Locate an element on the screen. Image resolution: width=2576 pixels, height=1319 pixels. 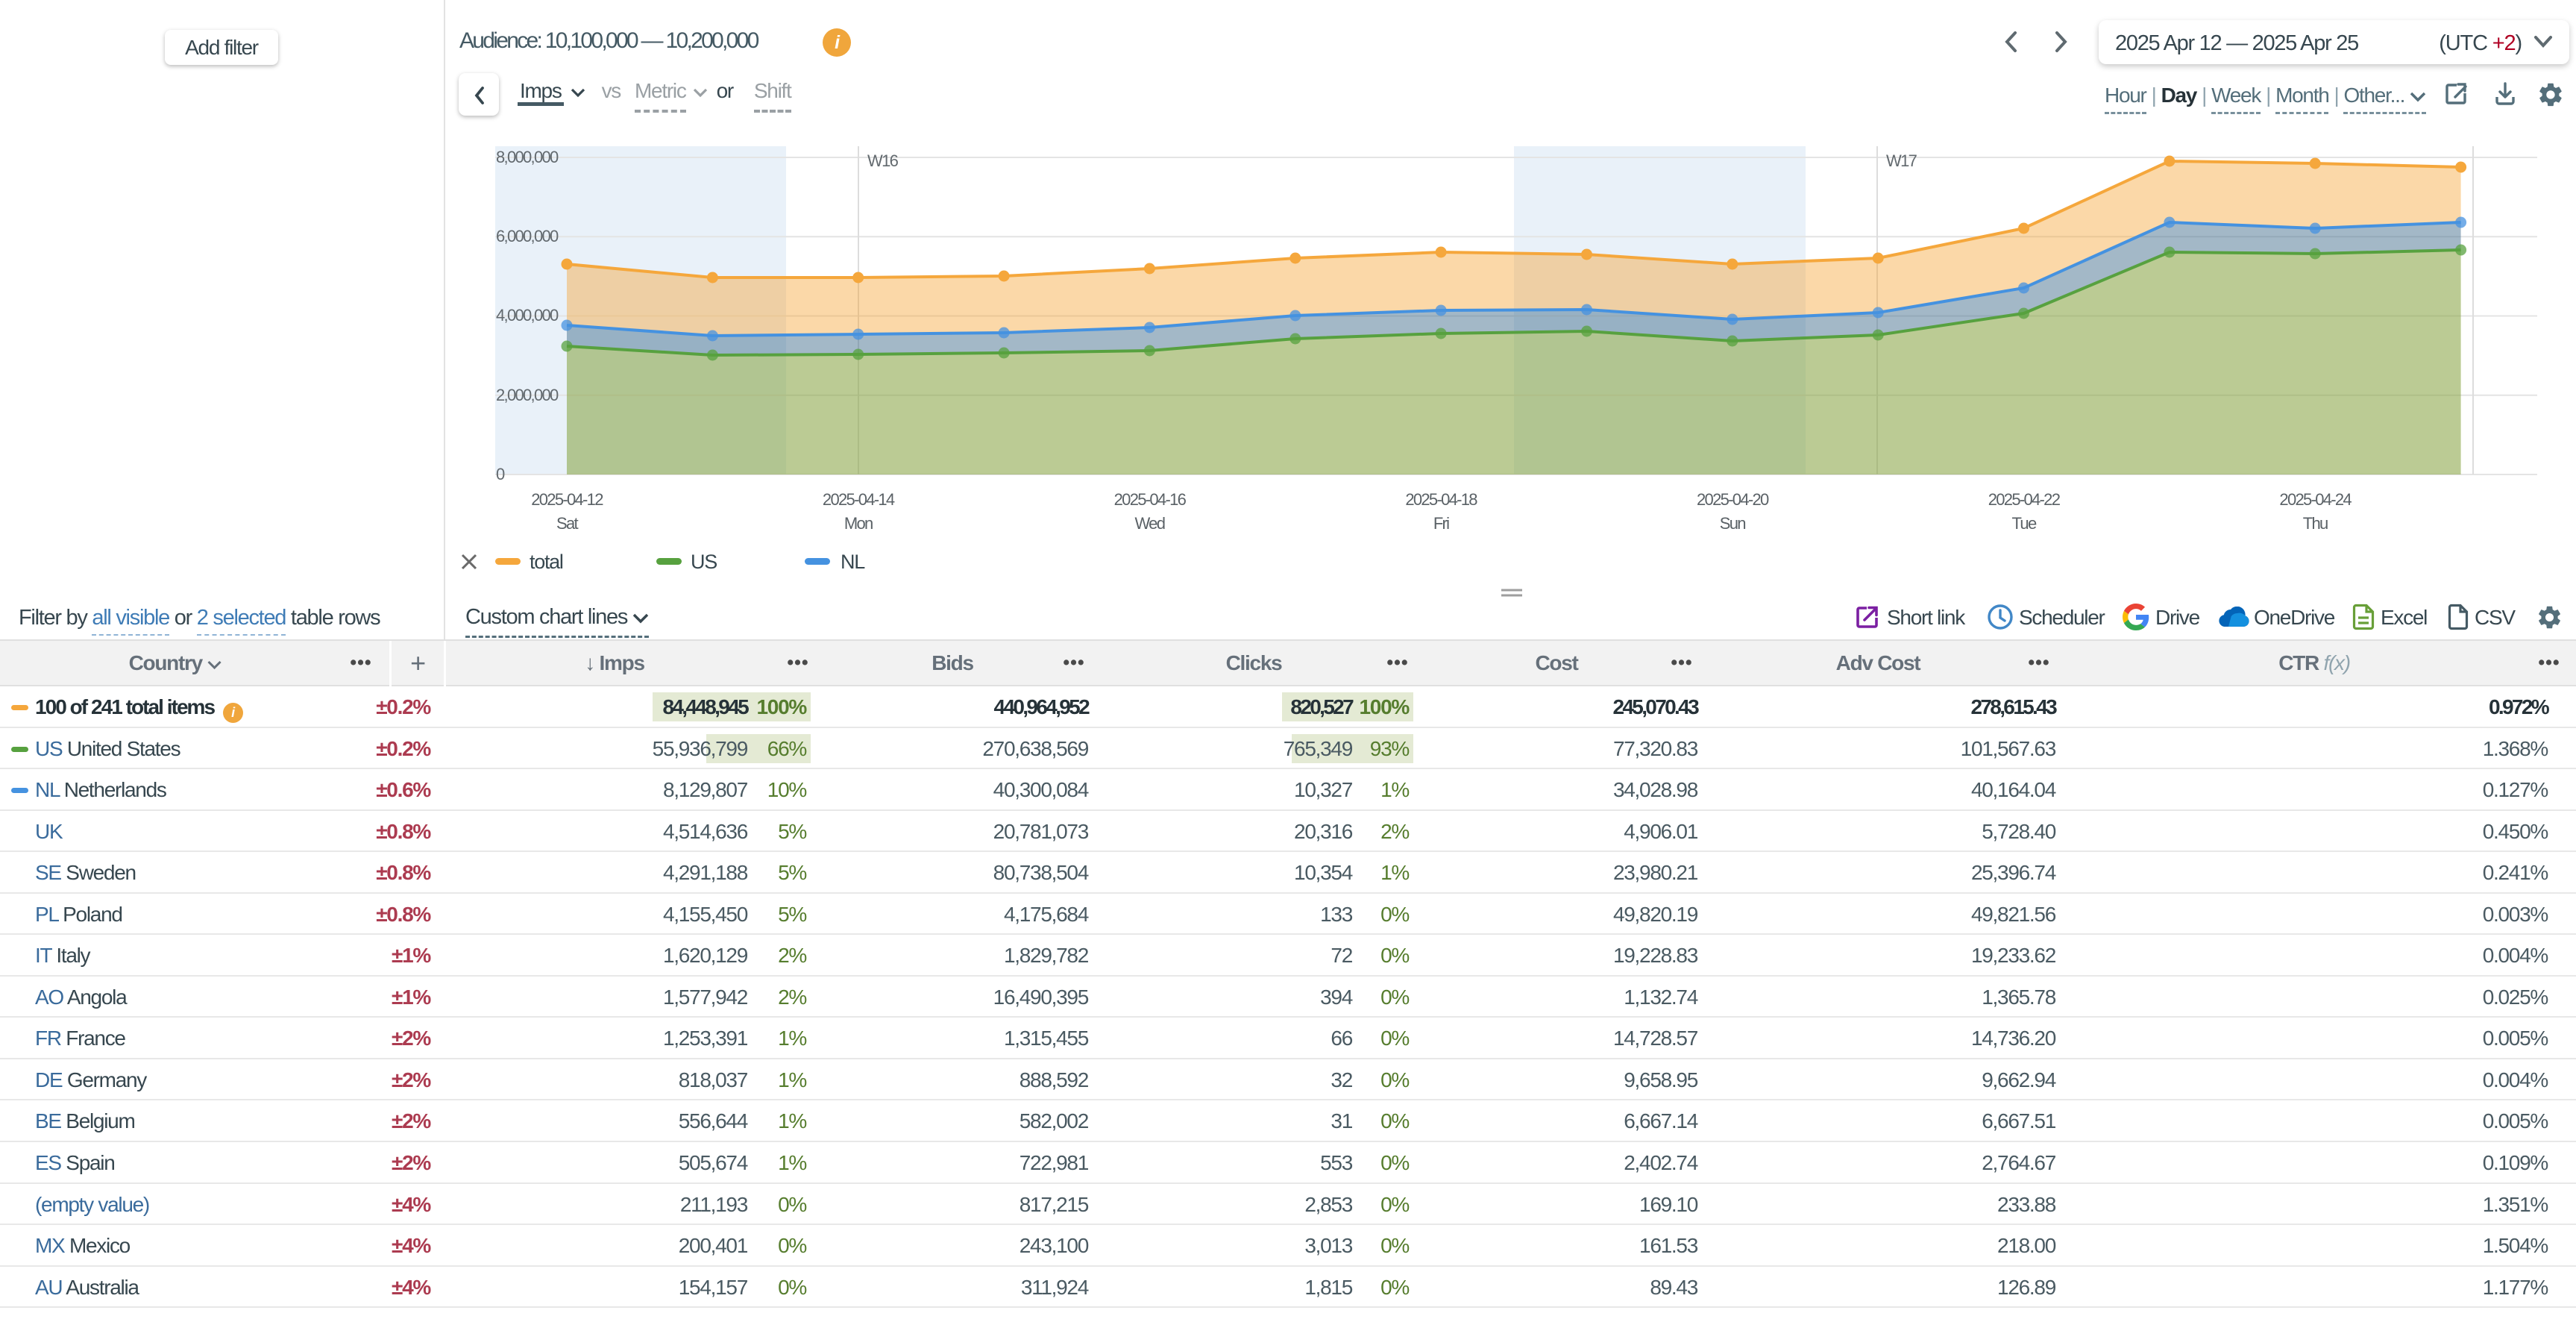
svg-text: 2025-04-16 is located at coordinates (1150, 500).